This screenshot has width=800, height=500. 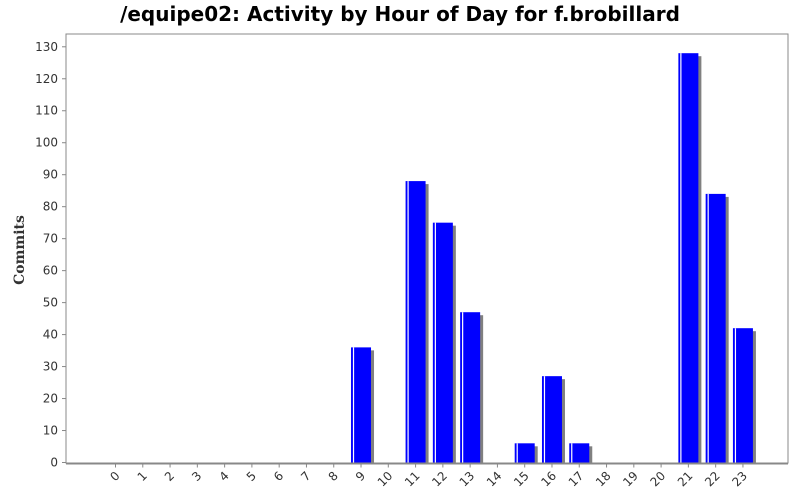 I want to click on x-tick-label: 10, so click(x=385, y=479).